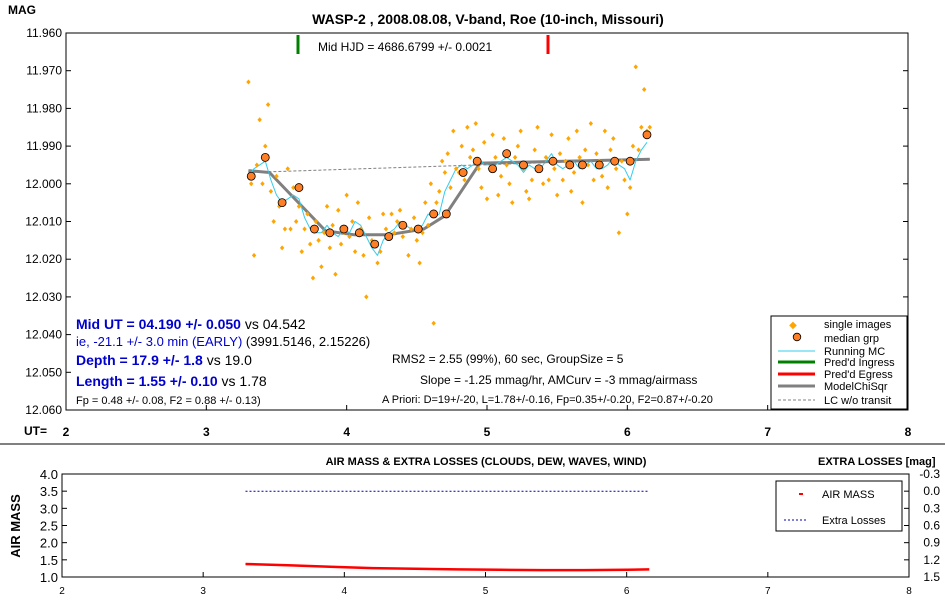  I want to click on y-tick-label: 12.030, so click(43, 297).